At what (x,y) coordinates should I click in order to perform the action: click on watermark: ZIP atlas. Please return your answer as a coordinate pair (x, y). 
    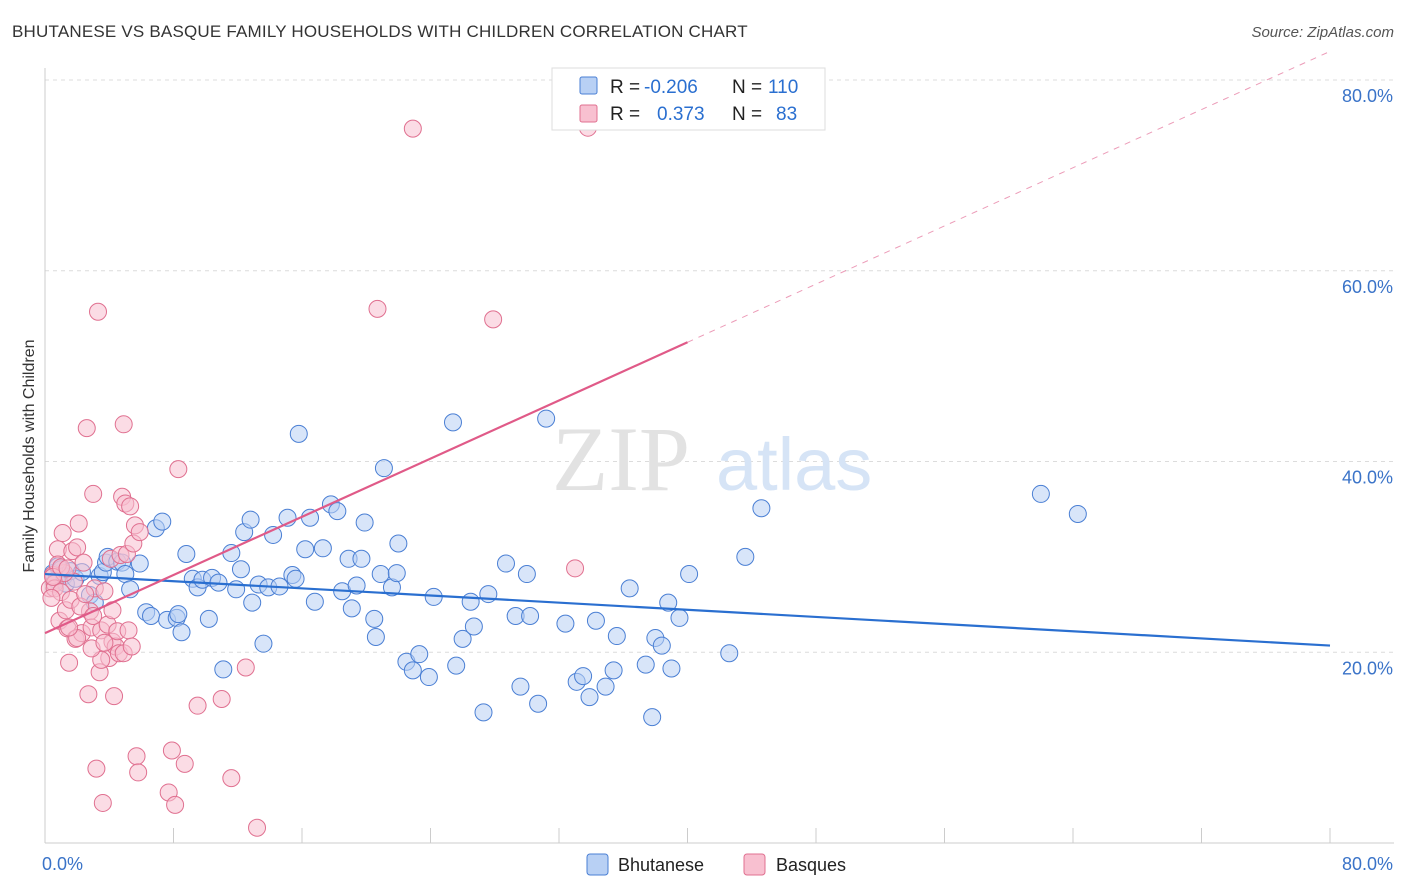
    Looking at the image, I should click on (712, 459).